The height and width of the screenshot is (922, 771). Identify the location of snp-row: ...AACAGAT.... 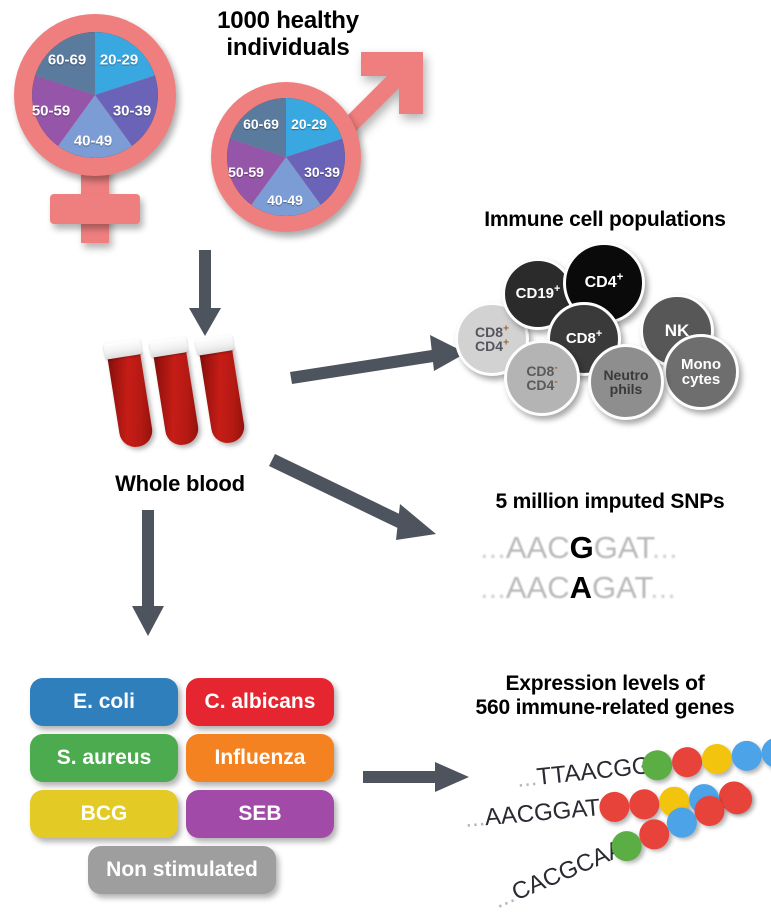
(578, 588).